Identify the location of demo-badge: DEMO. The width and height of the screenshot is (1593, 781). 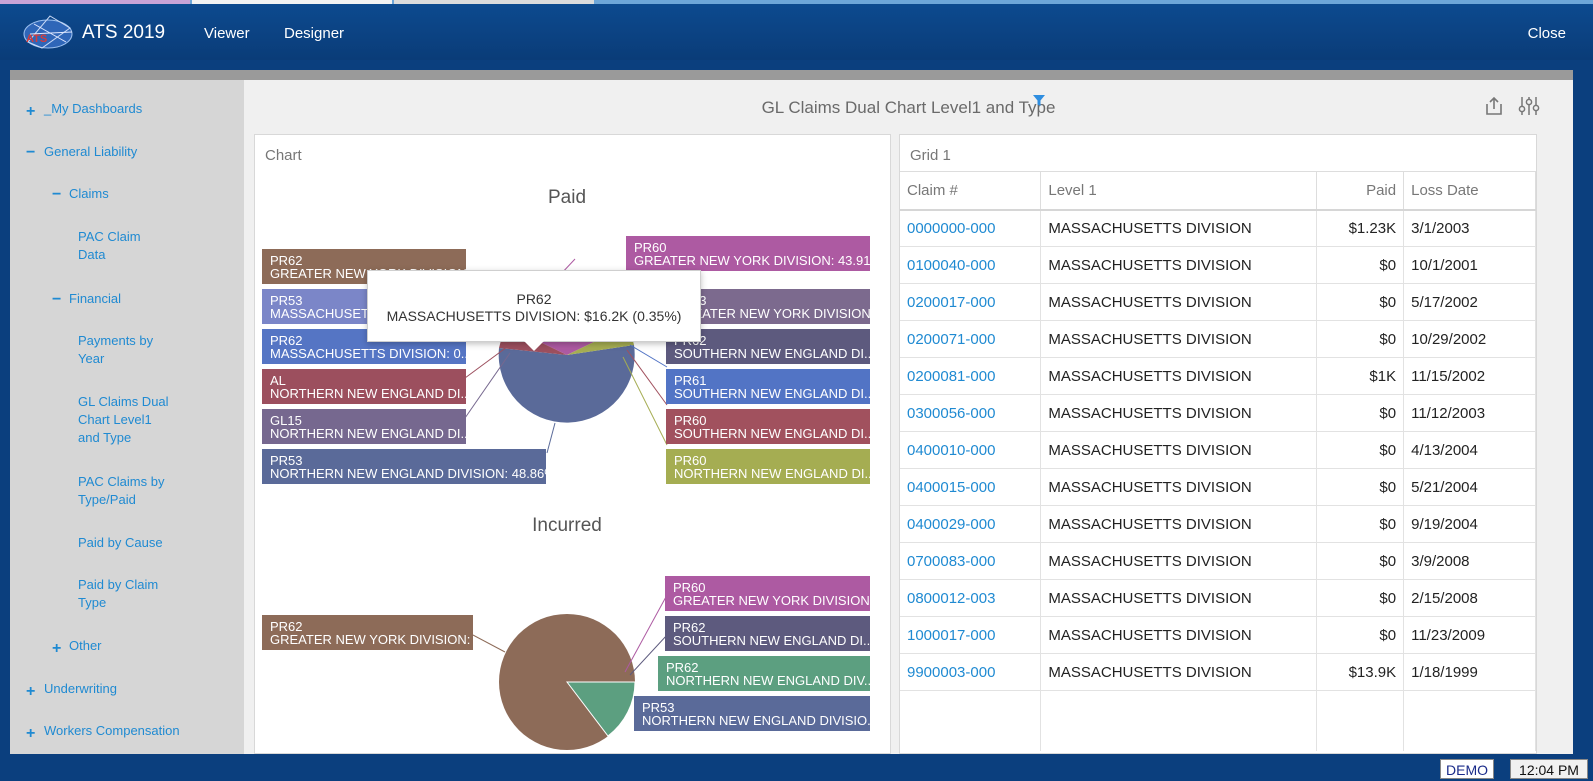
(1467, 769).